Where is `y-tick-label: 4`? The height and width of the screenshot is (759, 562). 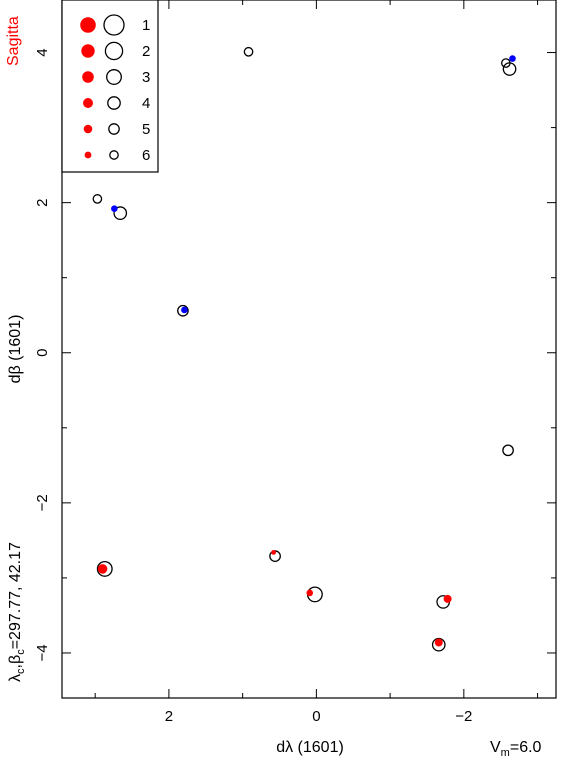
y-tick-label: 4 is located at coordinates (42, 52).